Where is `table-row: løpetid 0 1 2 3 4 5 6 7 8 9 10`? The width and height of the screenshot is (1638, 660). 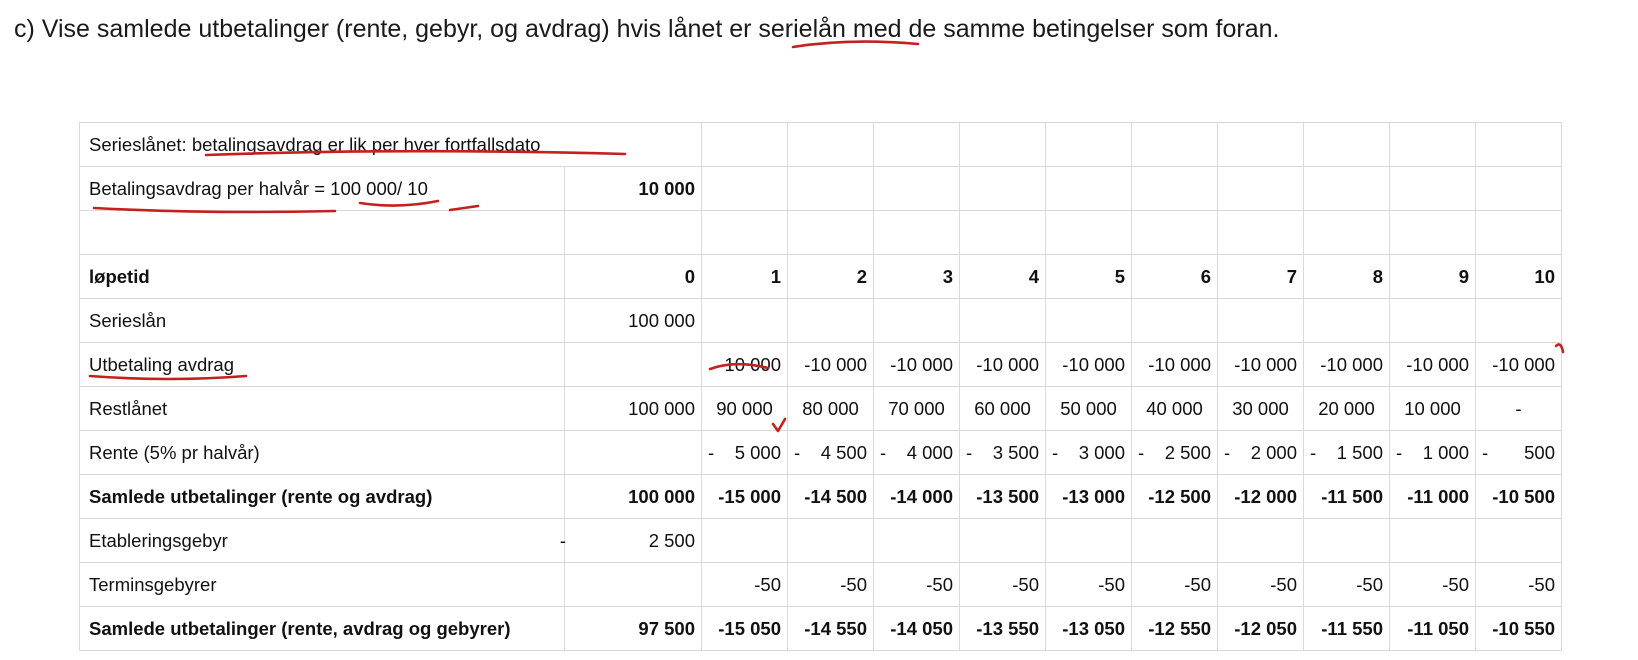
table-row: løpetid 0 1 2 3 4 5 6 7 8 9 10 is located at coordinates (820, 276).